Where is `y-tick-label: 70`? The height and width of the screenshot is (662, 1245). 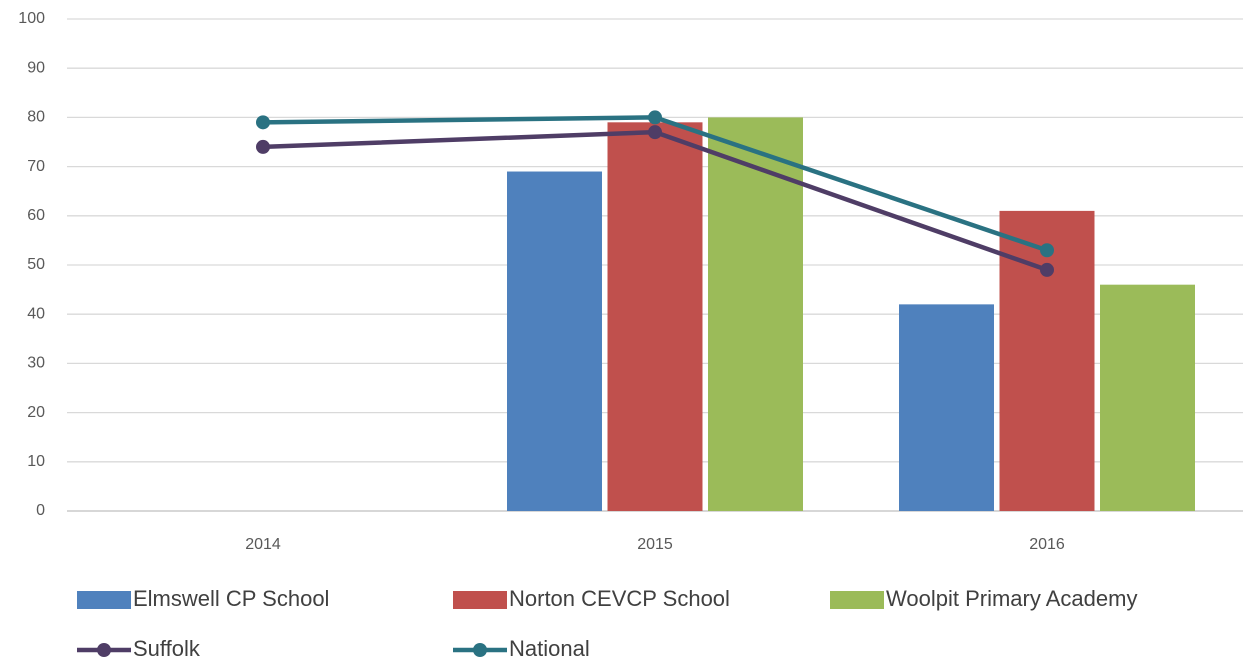 y-tick-label: 70 is located at coordinates (36, 166).